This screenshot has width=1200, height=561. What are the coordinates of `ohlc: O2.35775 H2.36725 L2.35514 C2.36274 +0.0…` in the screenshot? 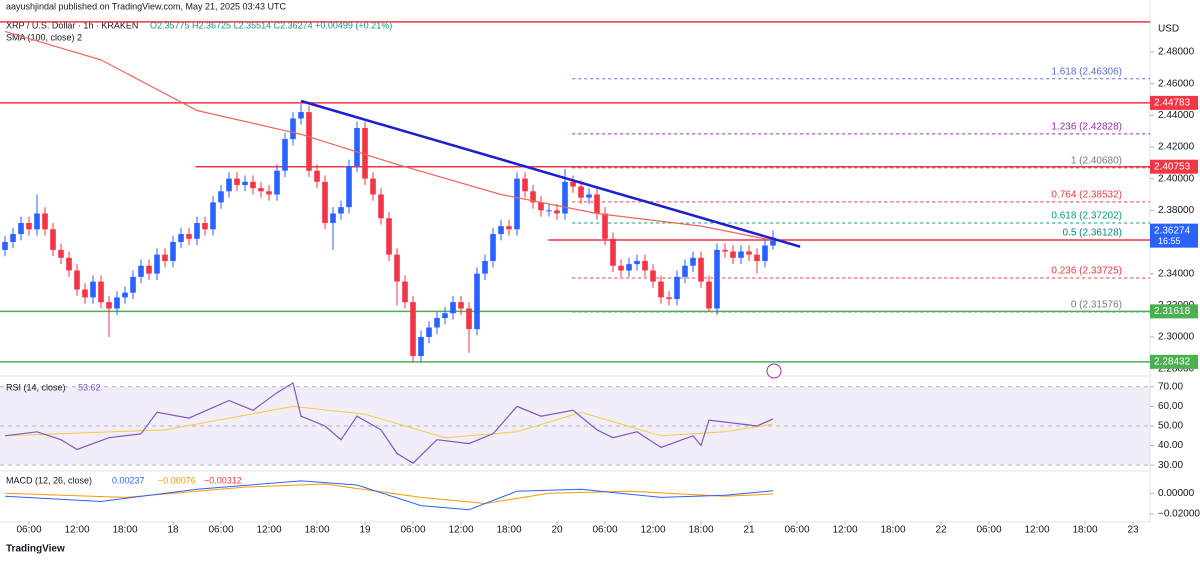 It's located at (271, 25).